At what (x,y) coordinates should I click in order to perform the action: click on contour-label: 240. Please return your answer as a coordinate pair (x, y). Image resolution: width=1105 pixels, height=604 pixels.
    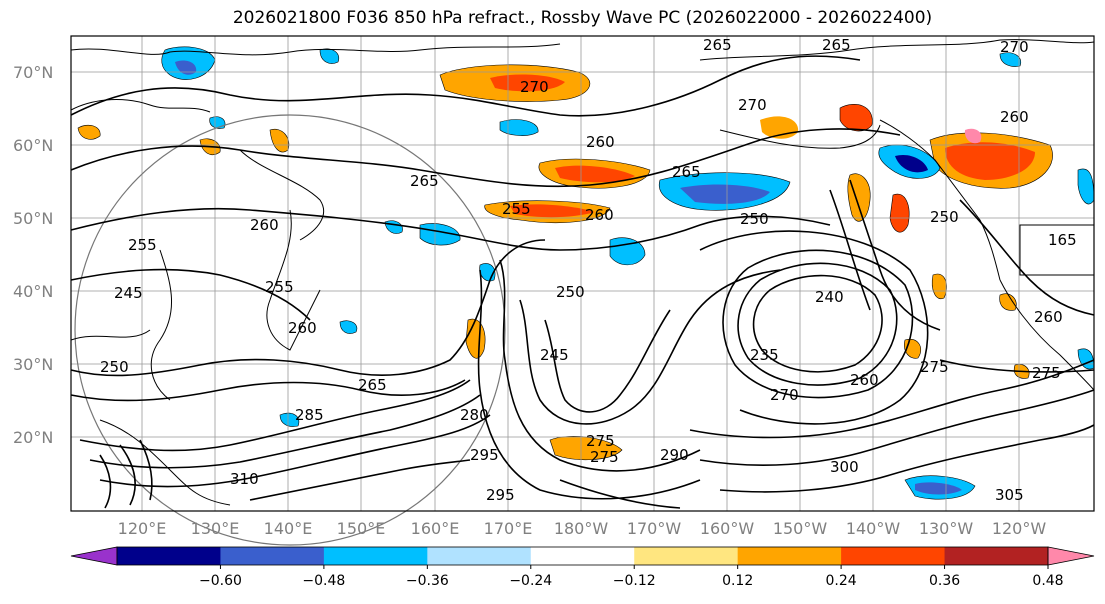
    Looking at the image, I should click on (829, 297).